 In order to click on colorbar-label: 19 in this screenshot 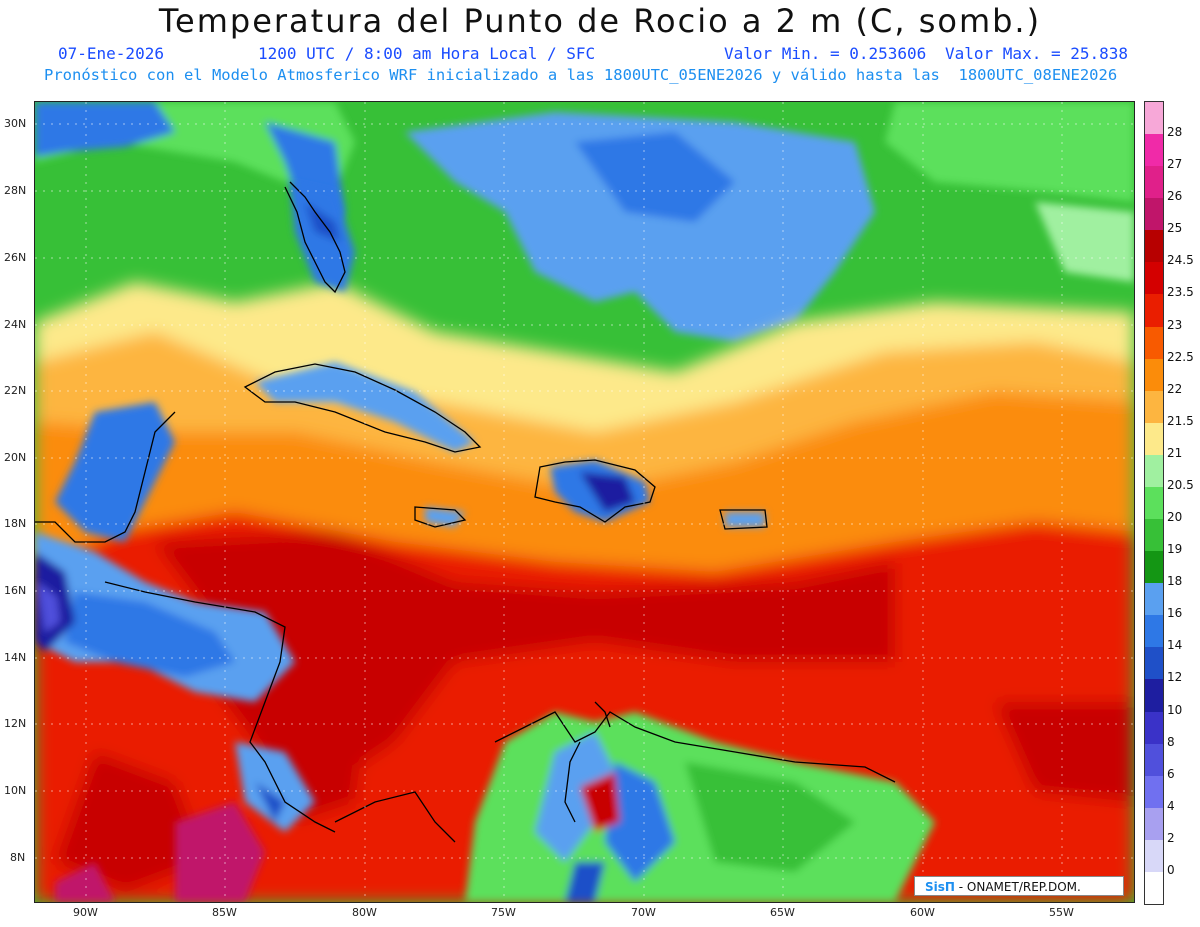, I will do `click(1175, 549)`.